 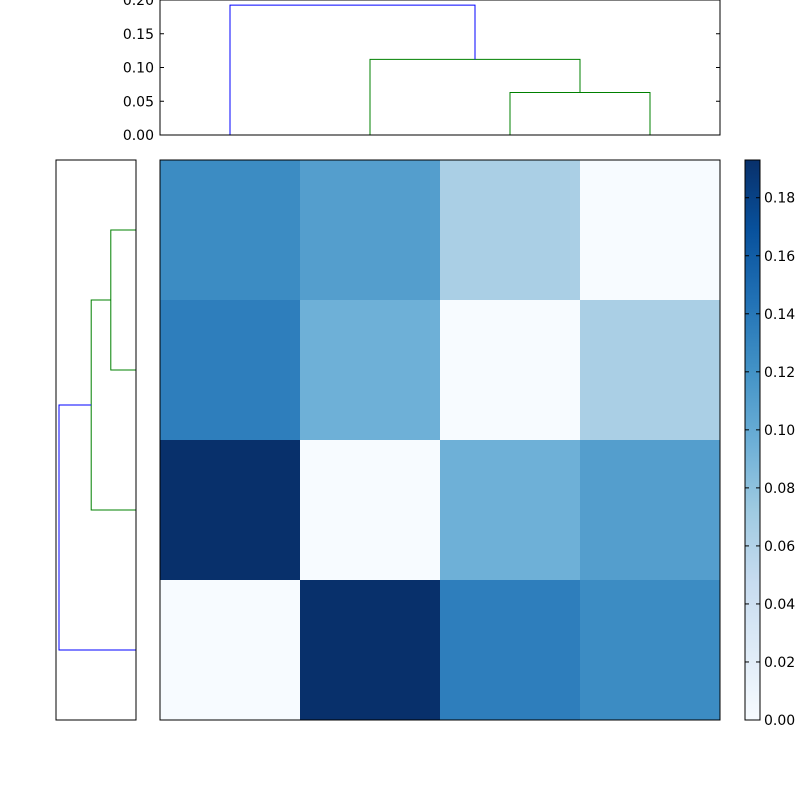 I want to click on top-dendrogram-frame, so click(x=440, y=68).